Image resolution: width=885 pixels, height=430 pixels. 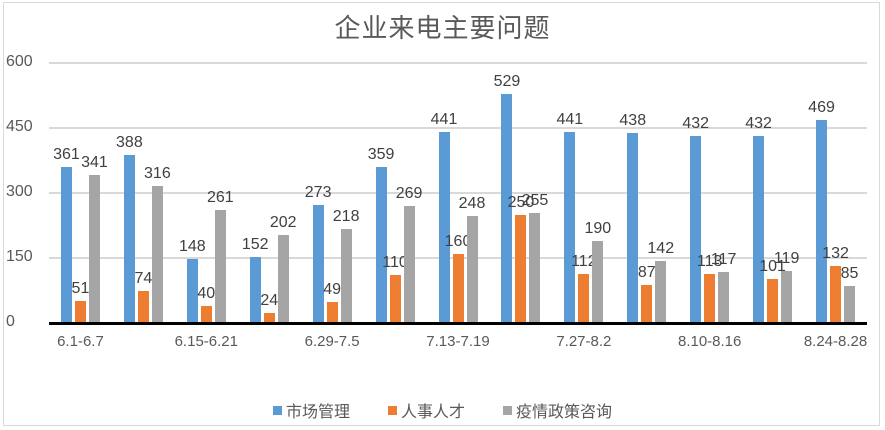 I want to click on data-label: 101, so click(x=772, y=267).